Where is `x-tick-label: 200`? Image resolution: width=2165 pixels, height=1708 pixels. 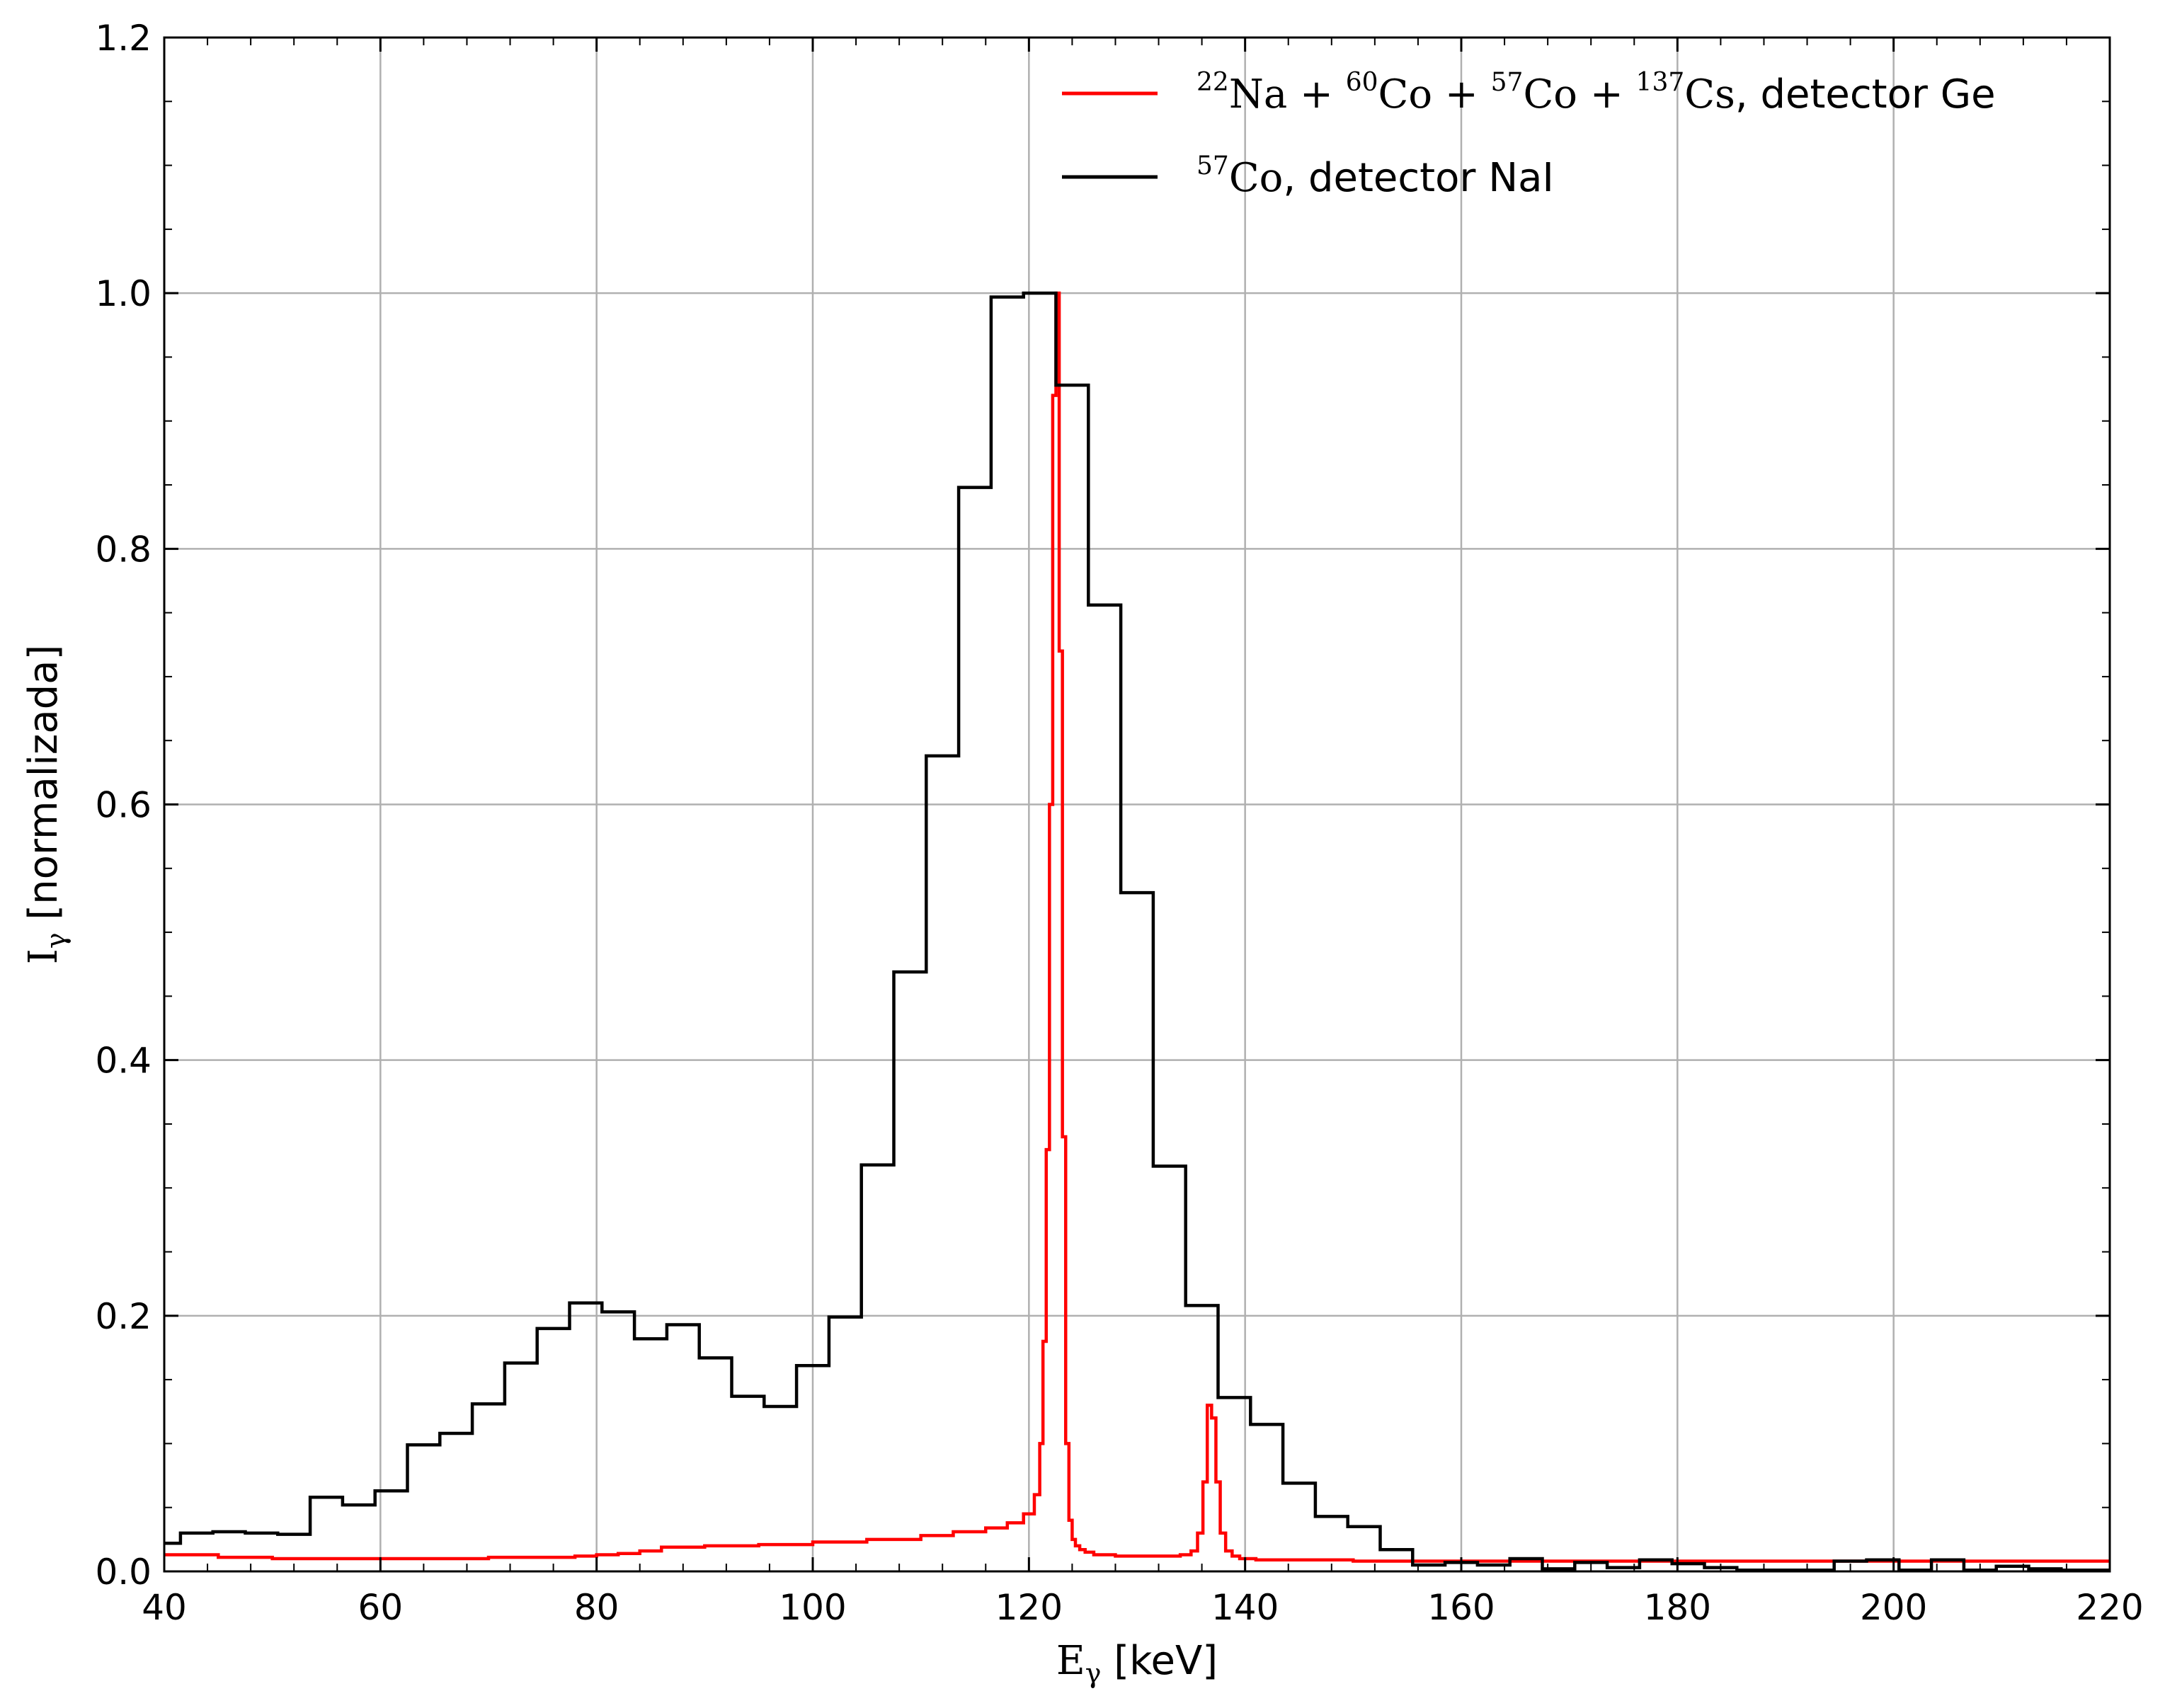
x-tick-label: 200 is located at coordinates (1894, 1607).